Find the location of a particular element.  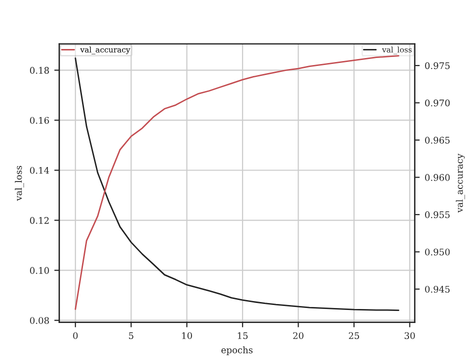

y-tick-label: 0.14 is located at coordinates (40, 170).